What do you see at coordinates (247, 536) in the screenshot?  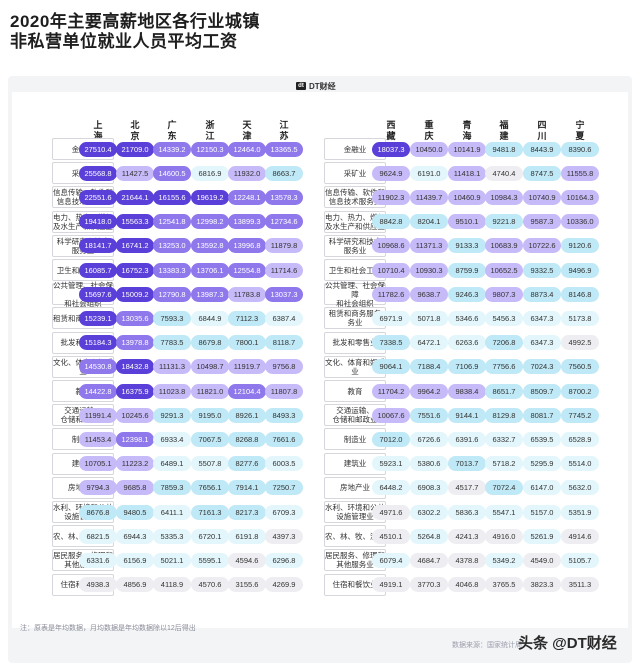 I see `wage-value-pill: 6191.8` at bounding box center [247, 536].